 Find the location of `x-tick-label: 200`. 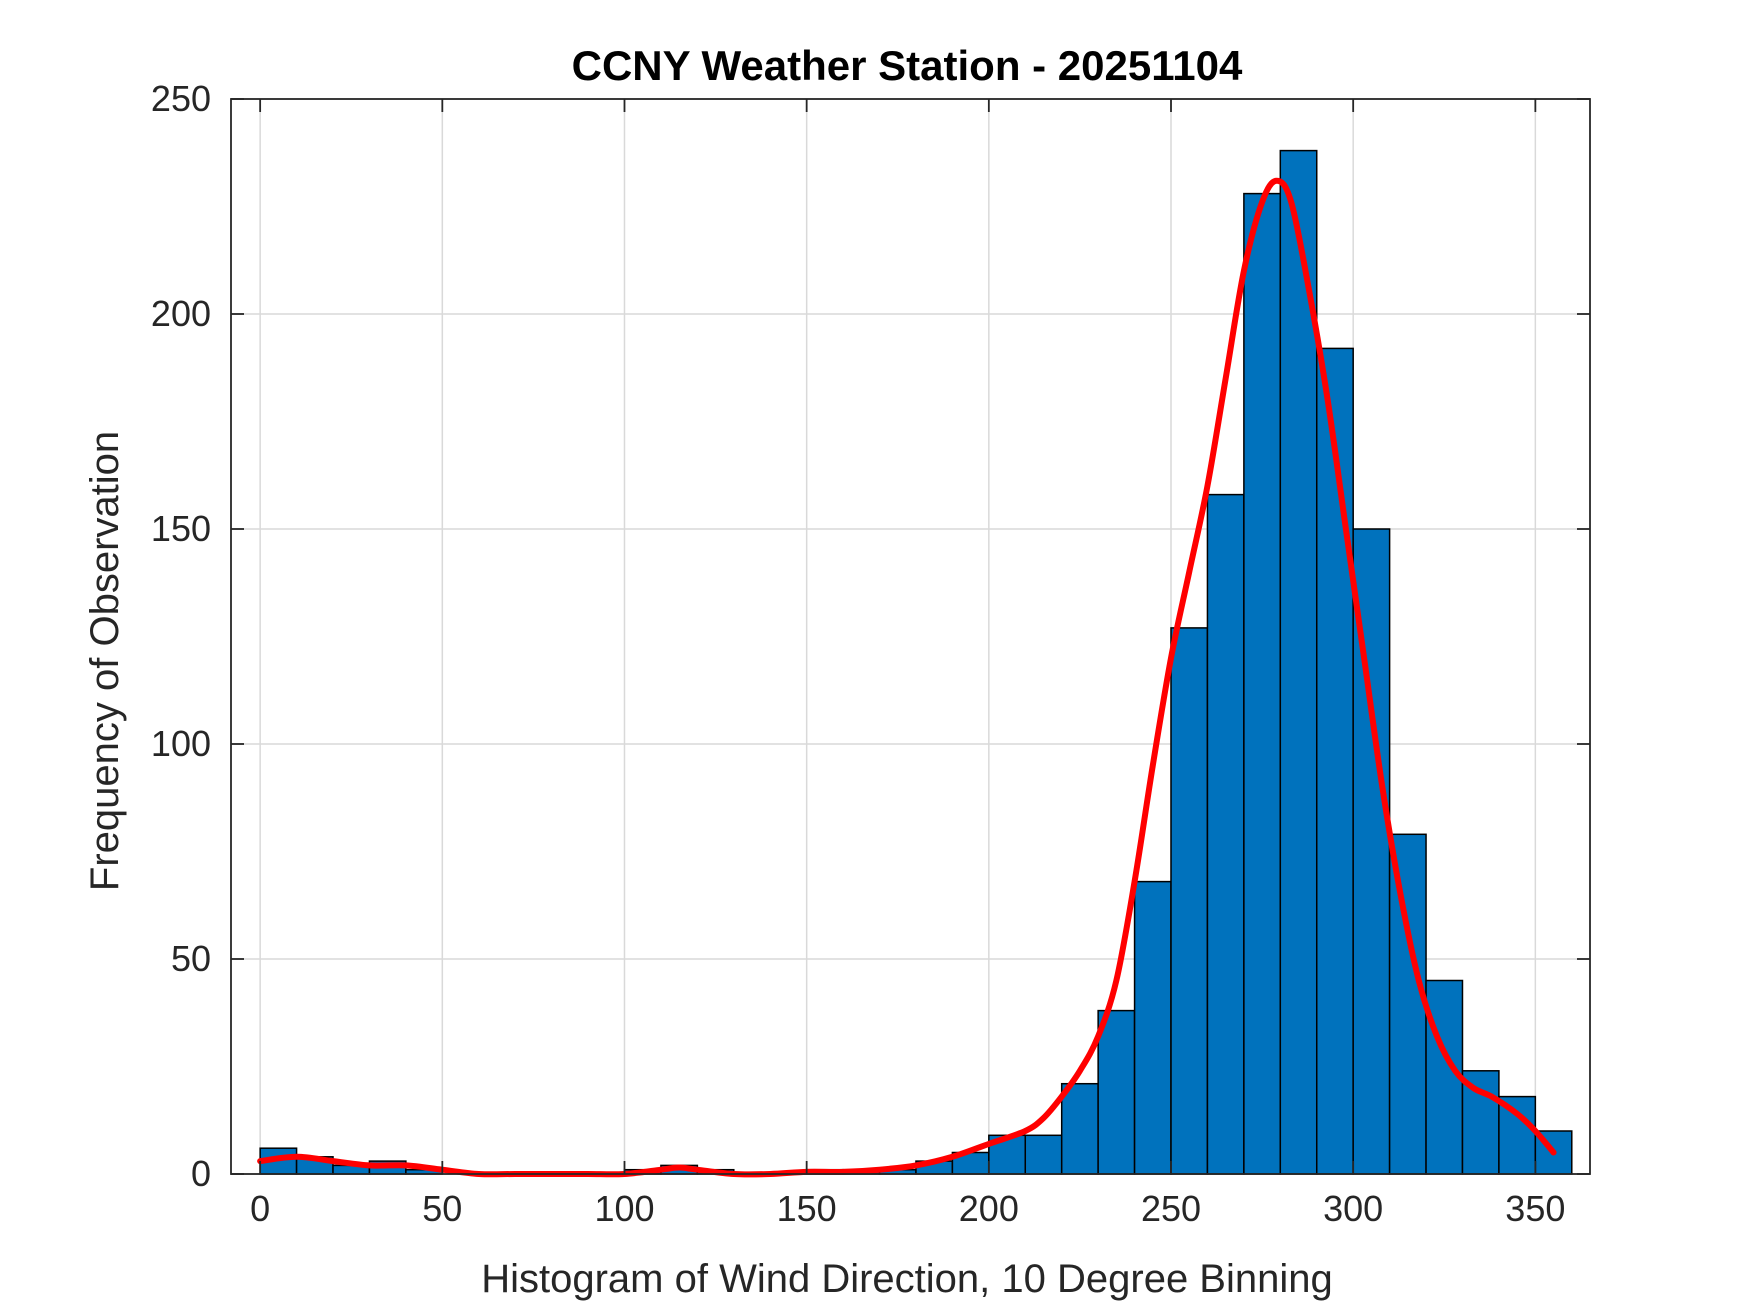

x-tick-label: 200 is located at coordinates (989, 1208).